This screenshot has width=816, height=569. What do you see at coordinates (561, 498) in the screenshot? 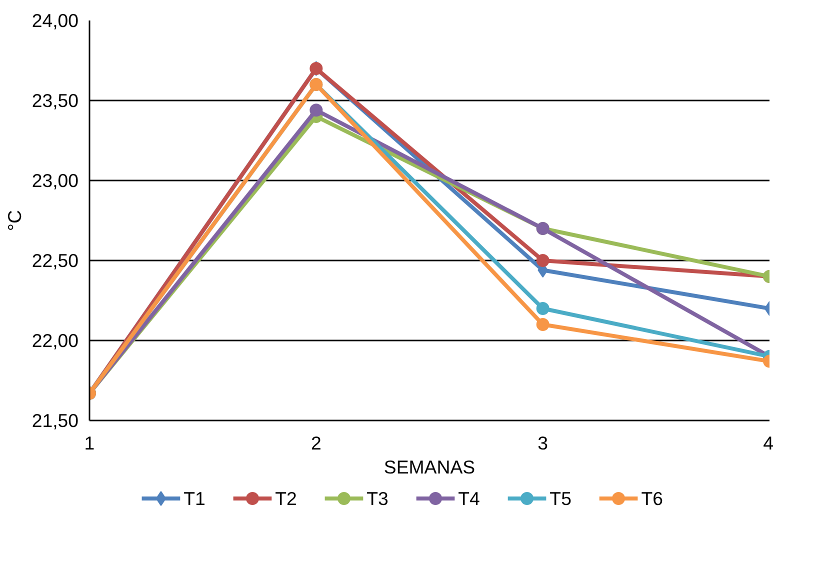
I see `legend-label: T5` at bounding box center [561, 498].